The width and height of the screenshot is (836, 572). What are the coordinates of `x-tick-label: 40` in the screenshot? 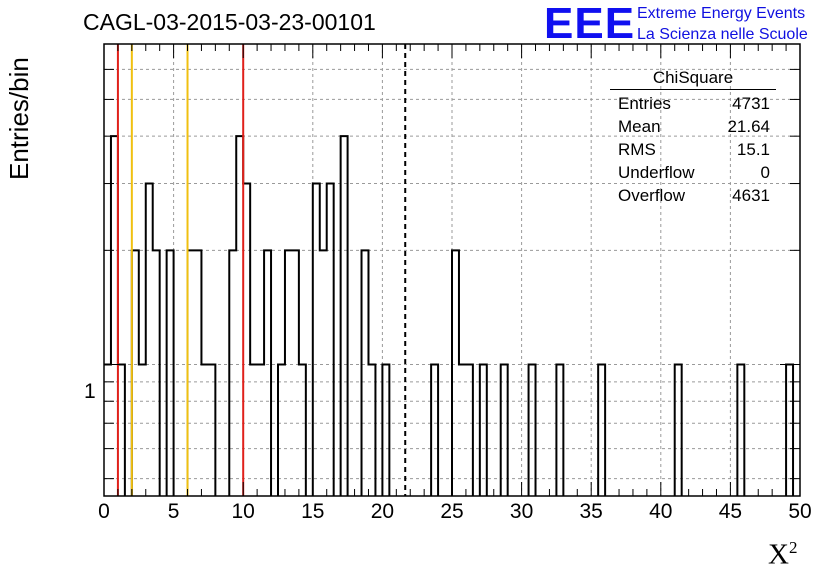 It's located at (661, 511).